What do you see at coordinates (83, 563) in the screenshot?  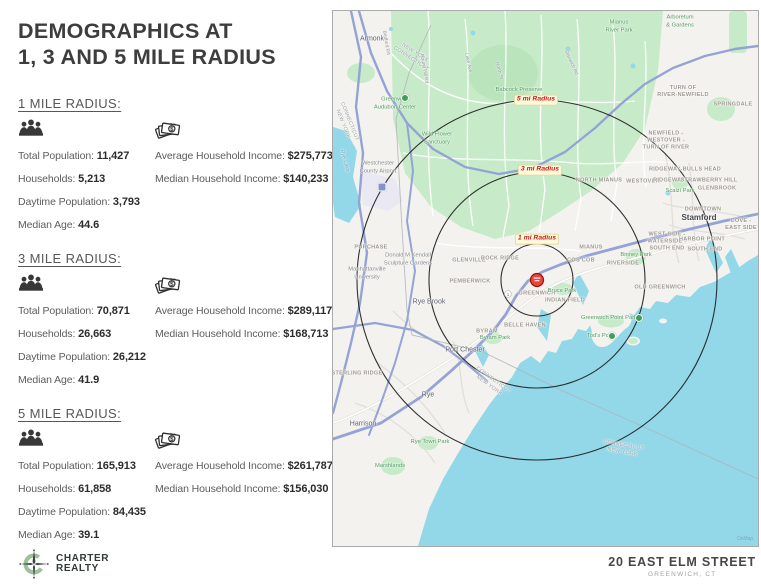 I see `logo-text: CHARTER REALTY` at bounding box center [83, 563].